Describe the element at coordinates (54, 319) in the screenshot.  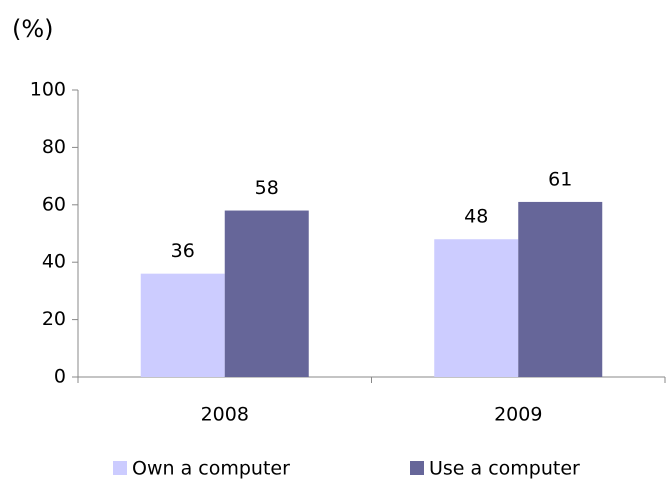
I see `y-tick-label: 20` at that location.